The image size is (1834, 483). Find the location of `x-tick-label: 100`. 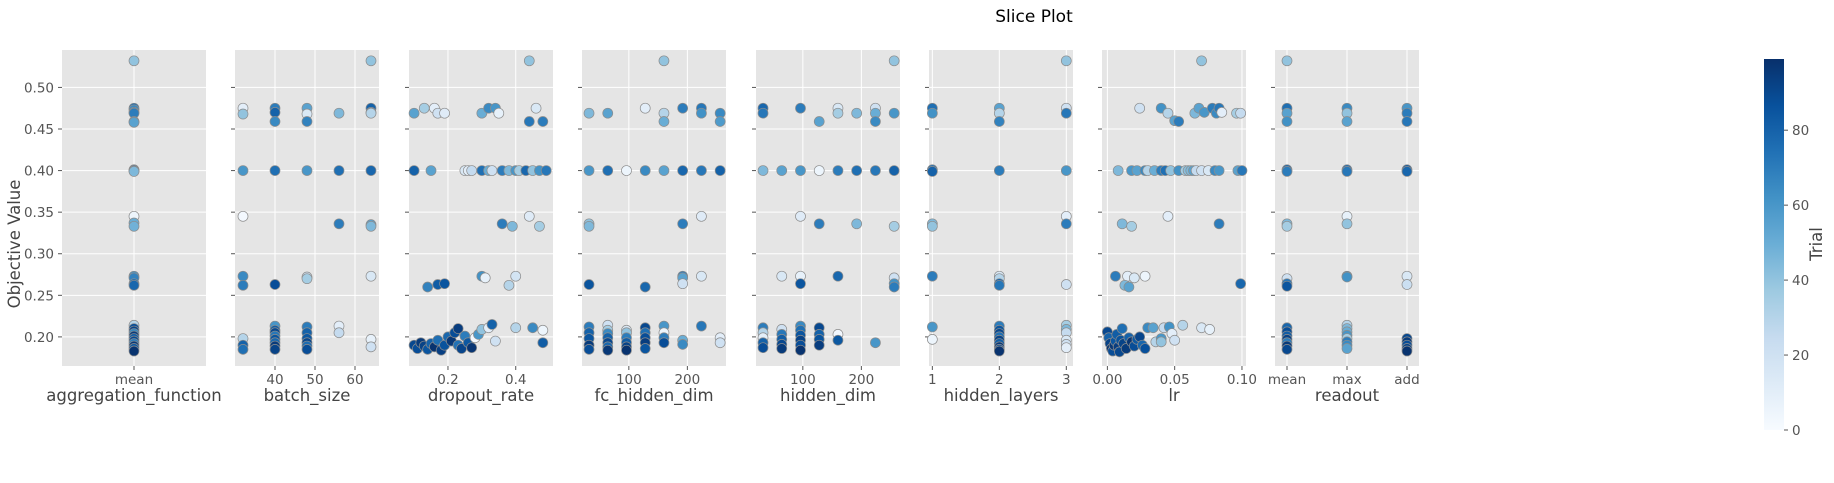

x-tick-label: 100 is located at coordinates (629, 380).